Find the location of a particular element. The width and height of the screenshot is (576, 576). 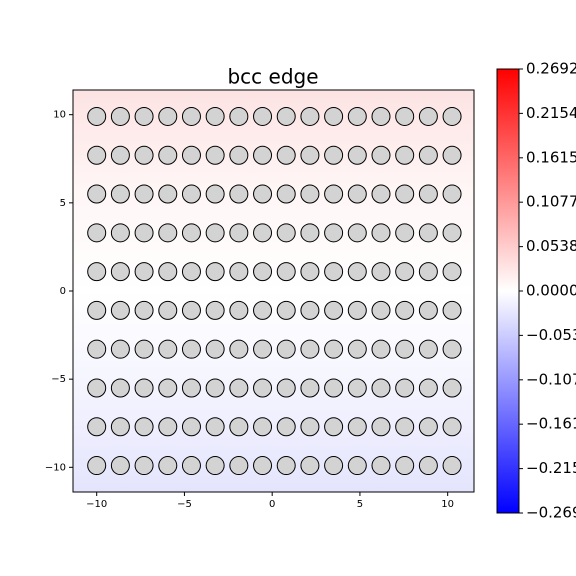

colorbar is located at coordinates (508, 291).